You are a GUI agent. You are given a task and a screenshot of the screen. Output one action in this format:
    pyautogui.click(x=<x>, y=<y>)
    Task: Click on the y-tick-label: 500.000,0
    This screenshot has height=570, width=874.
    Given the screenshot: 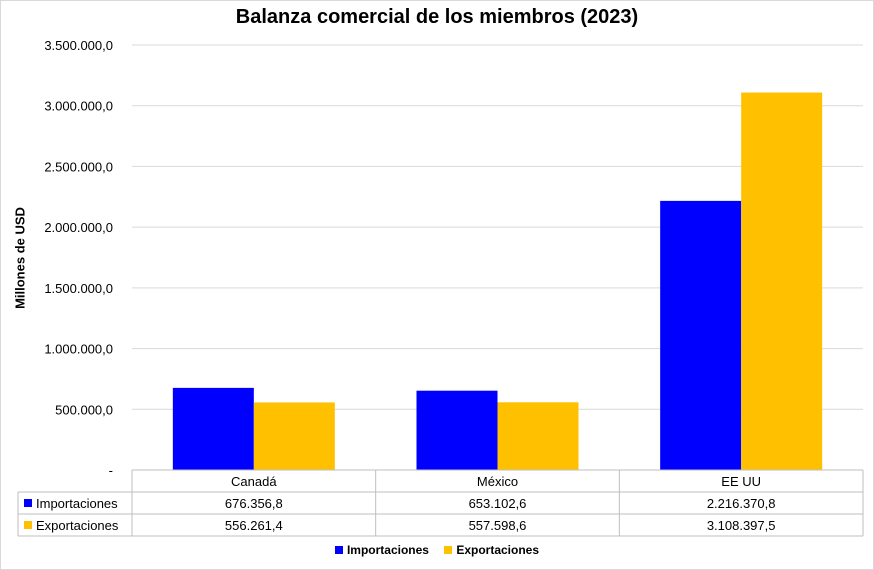 What is the action you would take?
    pyautogui.click(x=84, y=409)
    